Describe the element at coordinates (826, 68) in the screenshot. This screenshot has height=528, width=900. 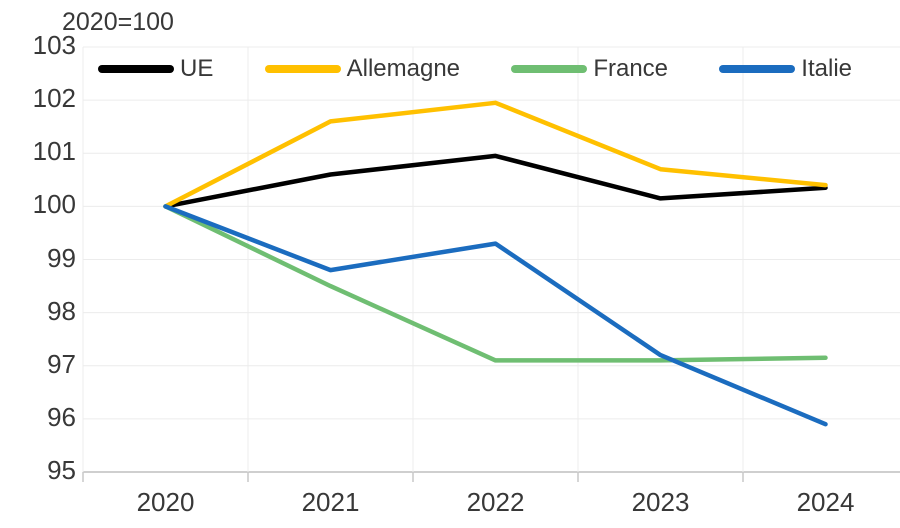
I see `legend-label: Italie` at that location.